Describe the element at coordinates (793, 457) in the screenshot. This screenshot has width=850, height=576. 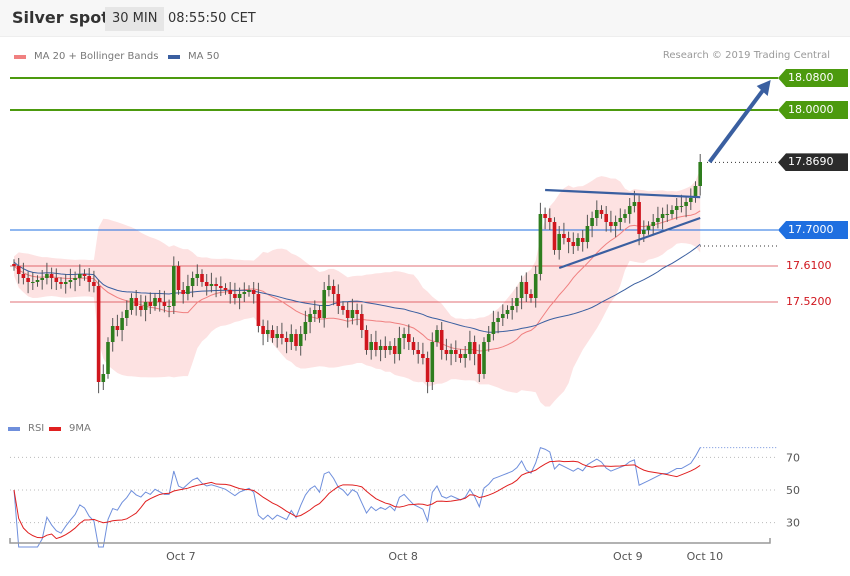
I see `rsi-tick-label: 70` at that location.